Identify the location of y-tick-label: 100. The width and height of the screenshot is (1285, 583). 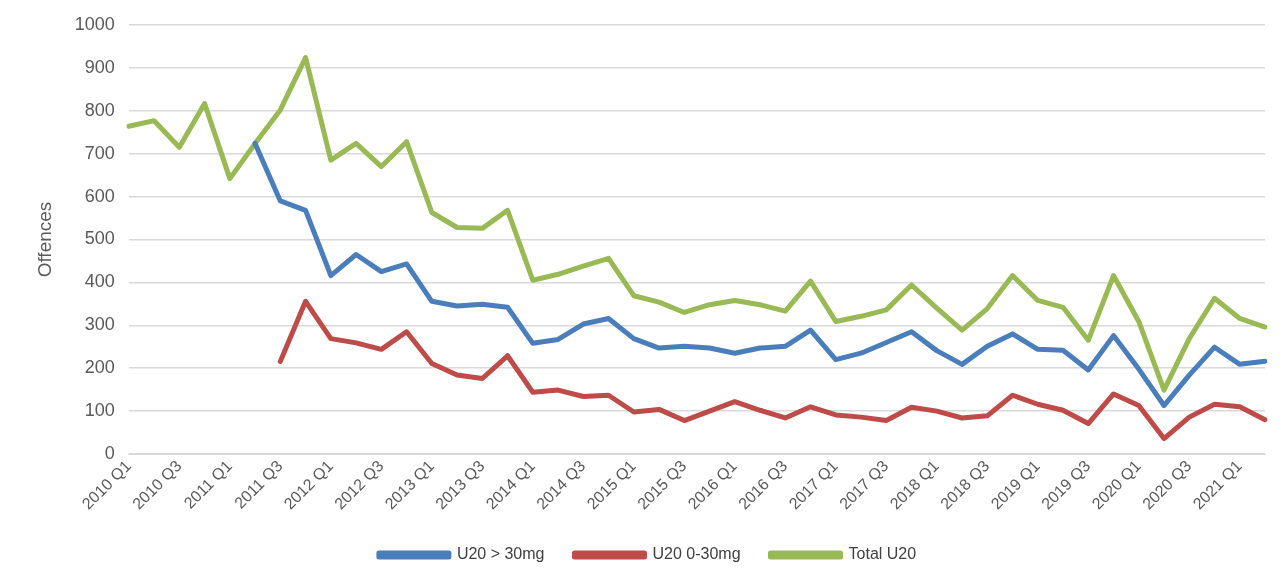
(99, 410).